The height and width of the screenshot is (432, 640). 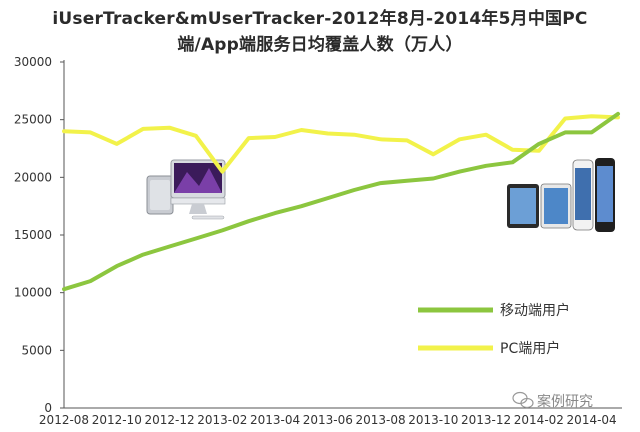 I want to click on x-tick-label: 2013-06, so click(x=328, y=420).